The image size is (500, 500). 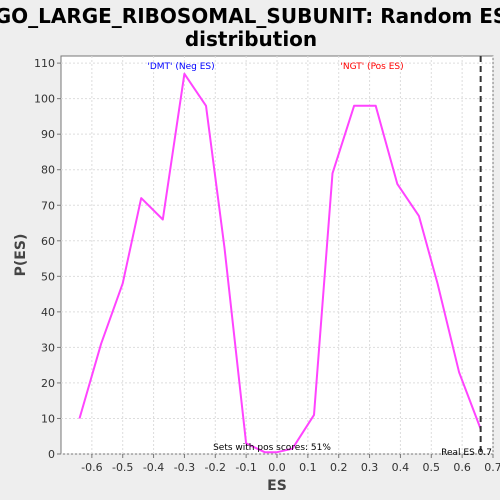 I want to click on y-tick-label: 60, so click(x=48, y=241).